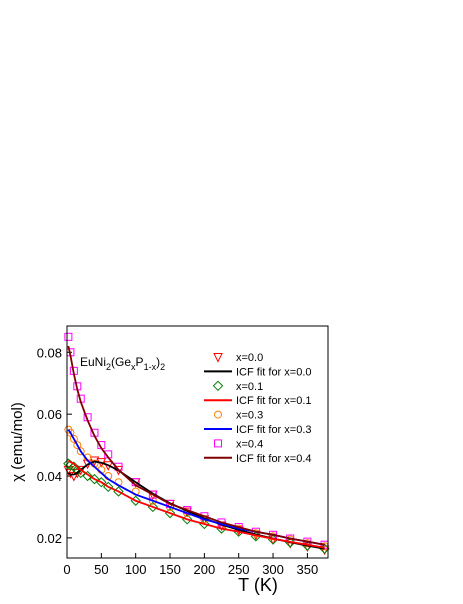 The height and width of the screenshot is (604, 463). Describe the element at coordinates (49, 352) in the screenshot. I see `y-tick-label: 0.08` at that location.